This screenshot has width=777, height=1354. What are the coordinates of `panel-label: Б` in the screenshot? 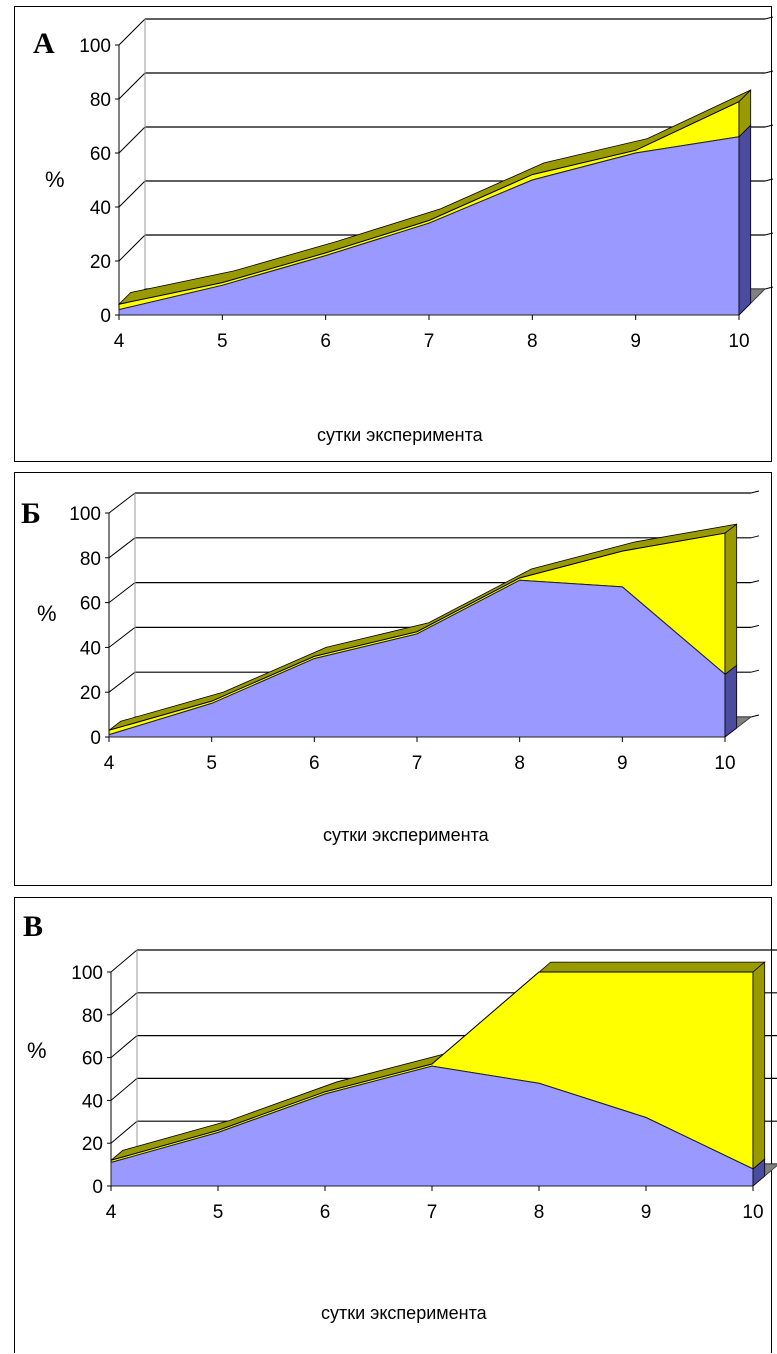 It's located at (31, 513).